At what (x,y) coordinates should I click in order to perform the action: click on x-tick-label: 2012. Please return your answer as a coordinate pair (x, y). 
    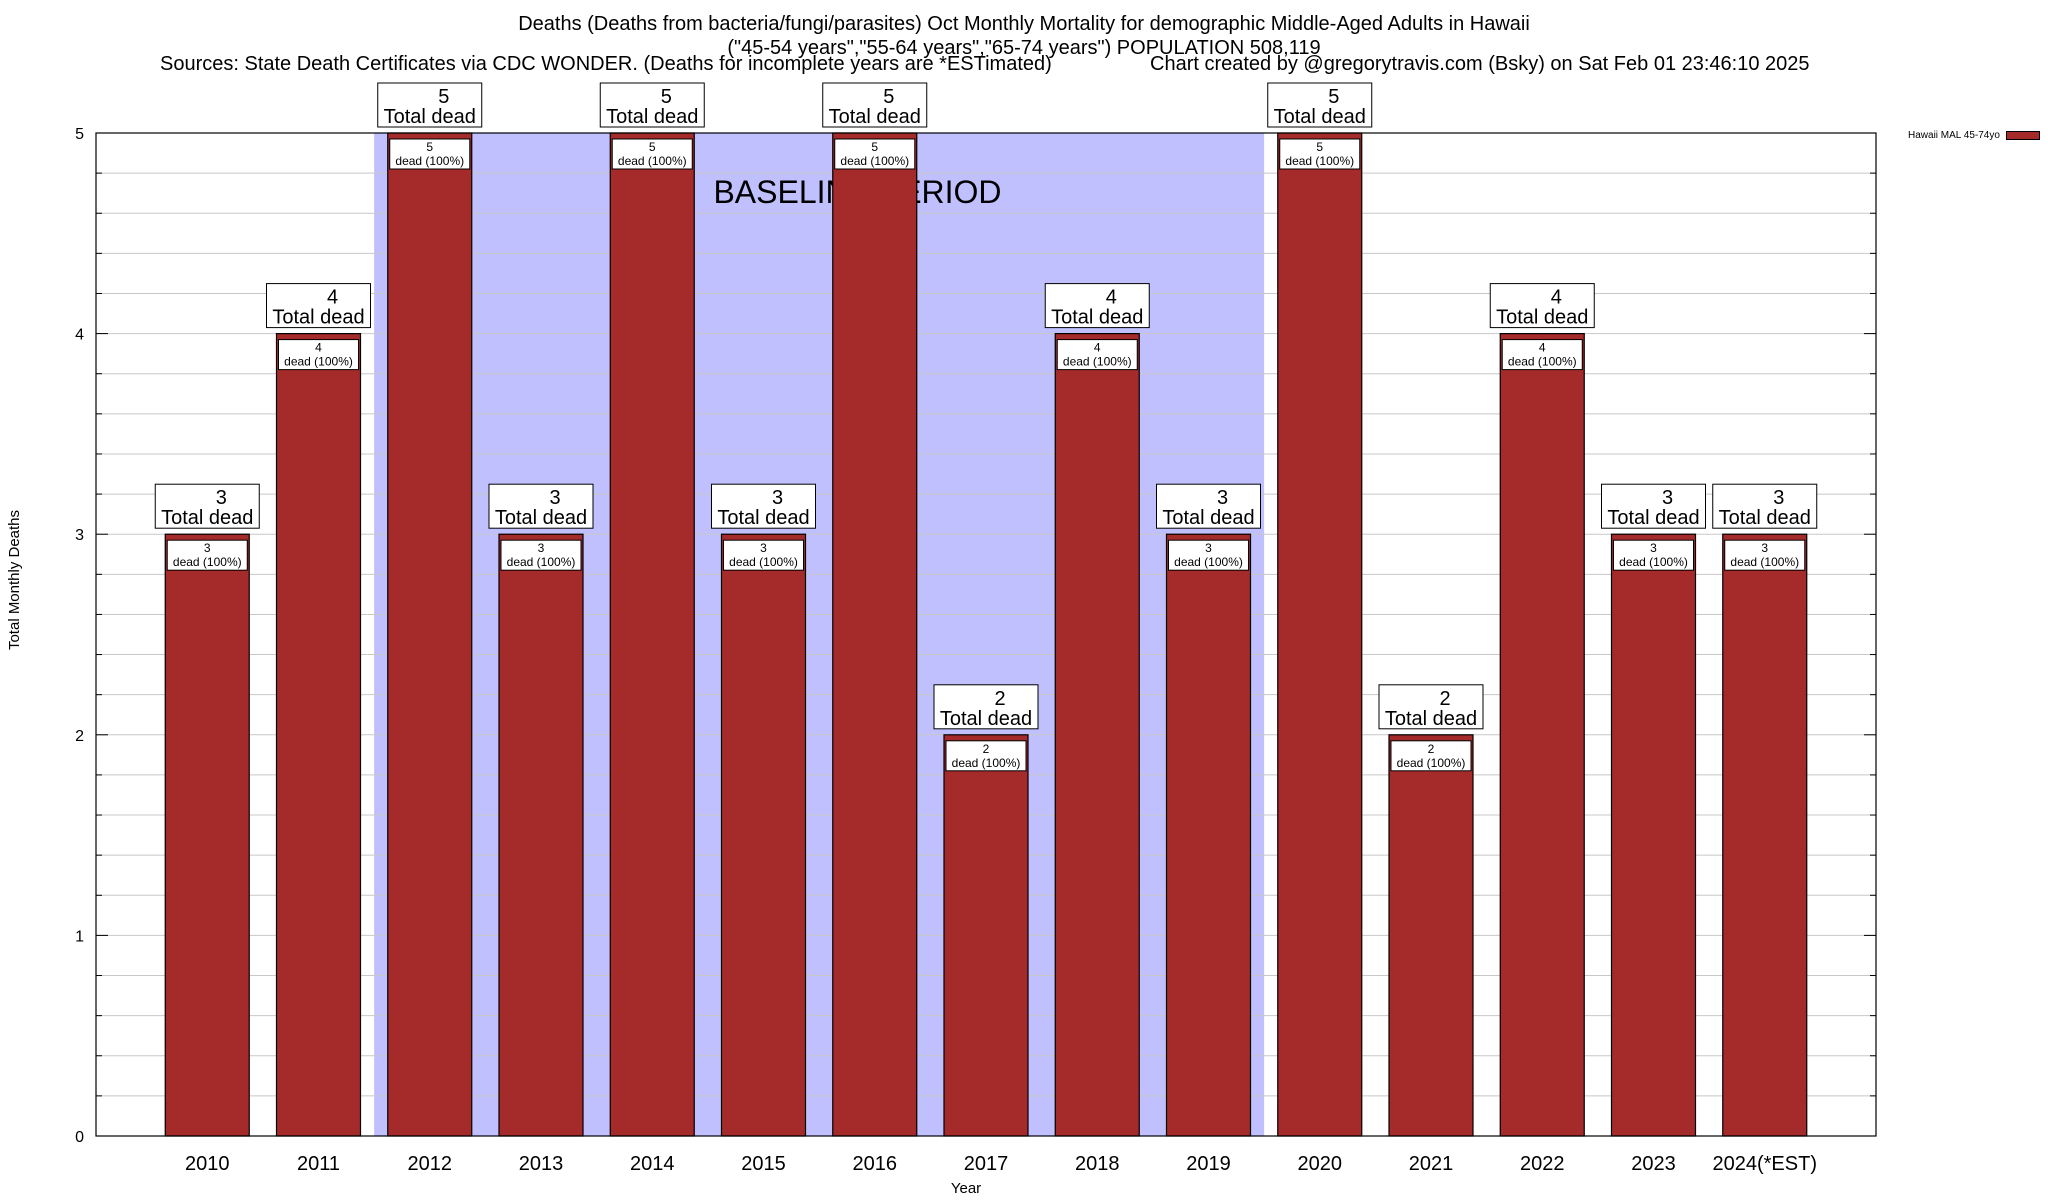
    Looking at the image, I should click on (430, 1164).